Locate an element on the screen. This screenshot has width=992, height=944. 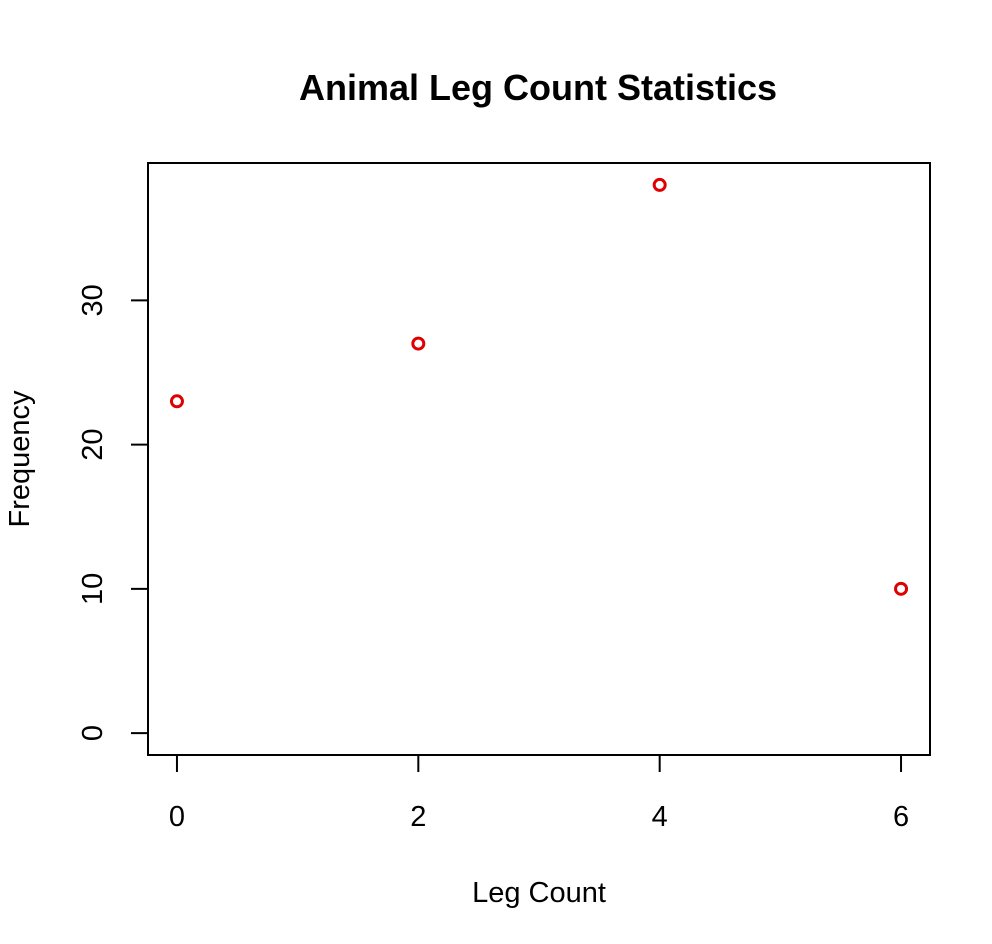
y-tick-label: 10 is located at coordinates (93, 589).